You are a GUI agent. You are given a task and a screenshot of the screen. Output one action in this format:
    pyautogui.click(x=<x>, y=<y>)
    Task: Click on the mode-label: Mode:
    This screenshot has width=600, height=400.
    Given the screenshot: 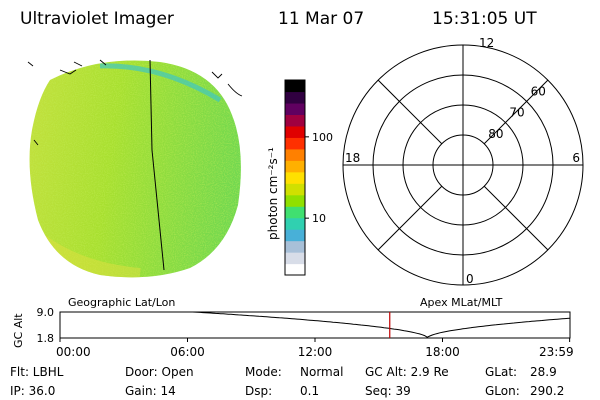 What is the action you would take?
    pyautogui.click(x=263, y=372)
    